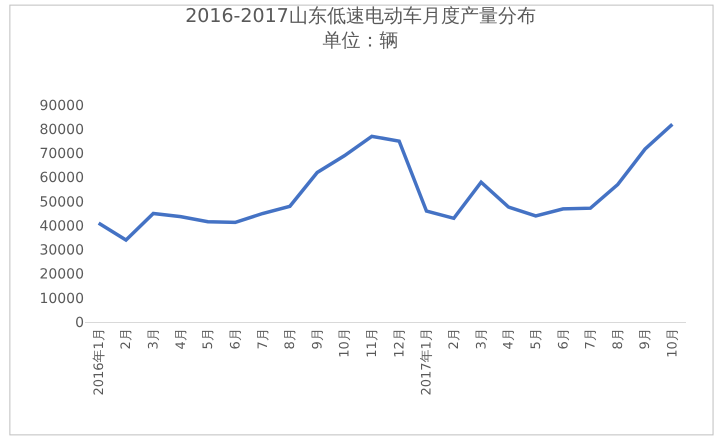 This screenshot has width=721, height=438. What do you see at coordinates (61, 274) in the screenshot?
I see `y-tick-label: 20000` at bounding box center [61, 274].